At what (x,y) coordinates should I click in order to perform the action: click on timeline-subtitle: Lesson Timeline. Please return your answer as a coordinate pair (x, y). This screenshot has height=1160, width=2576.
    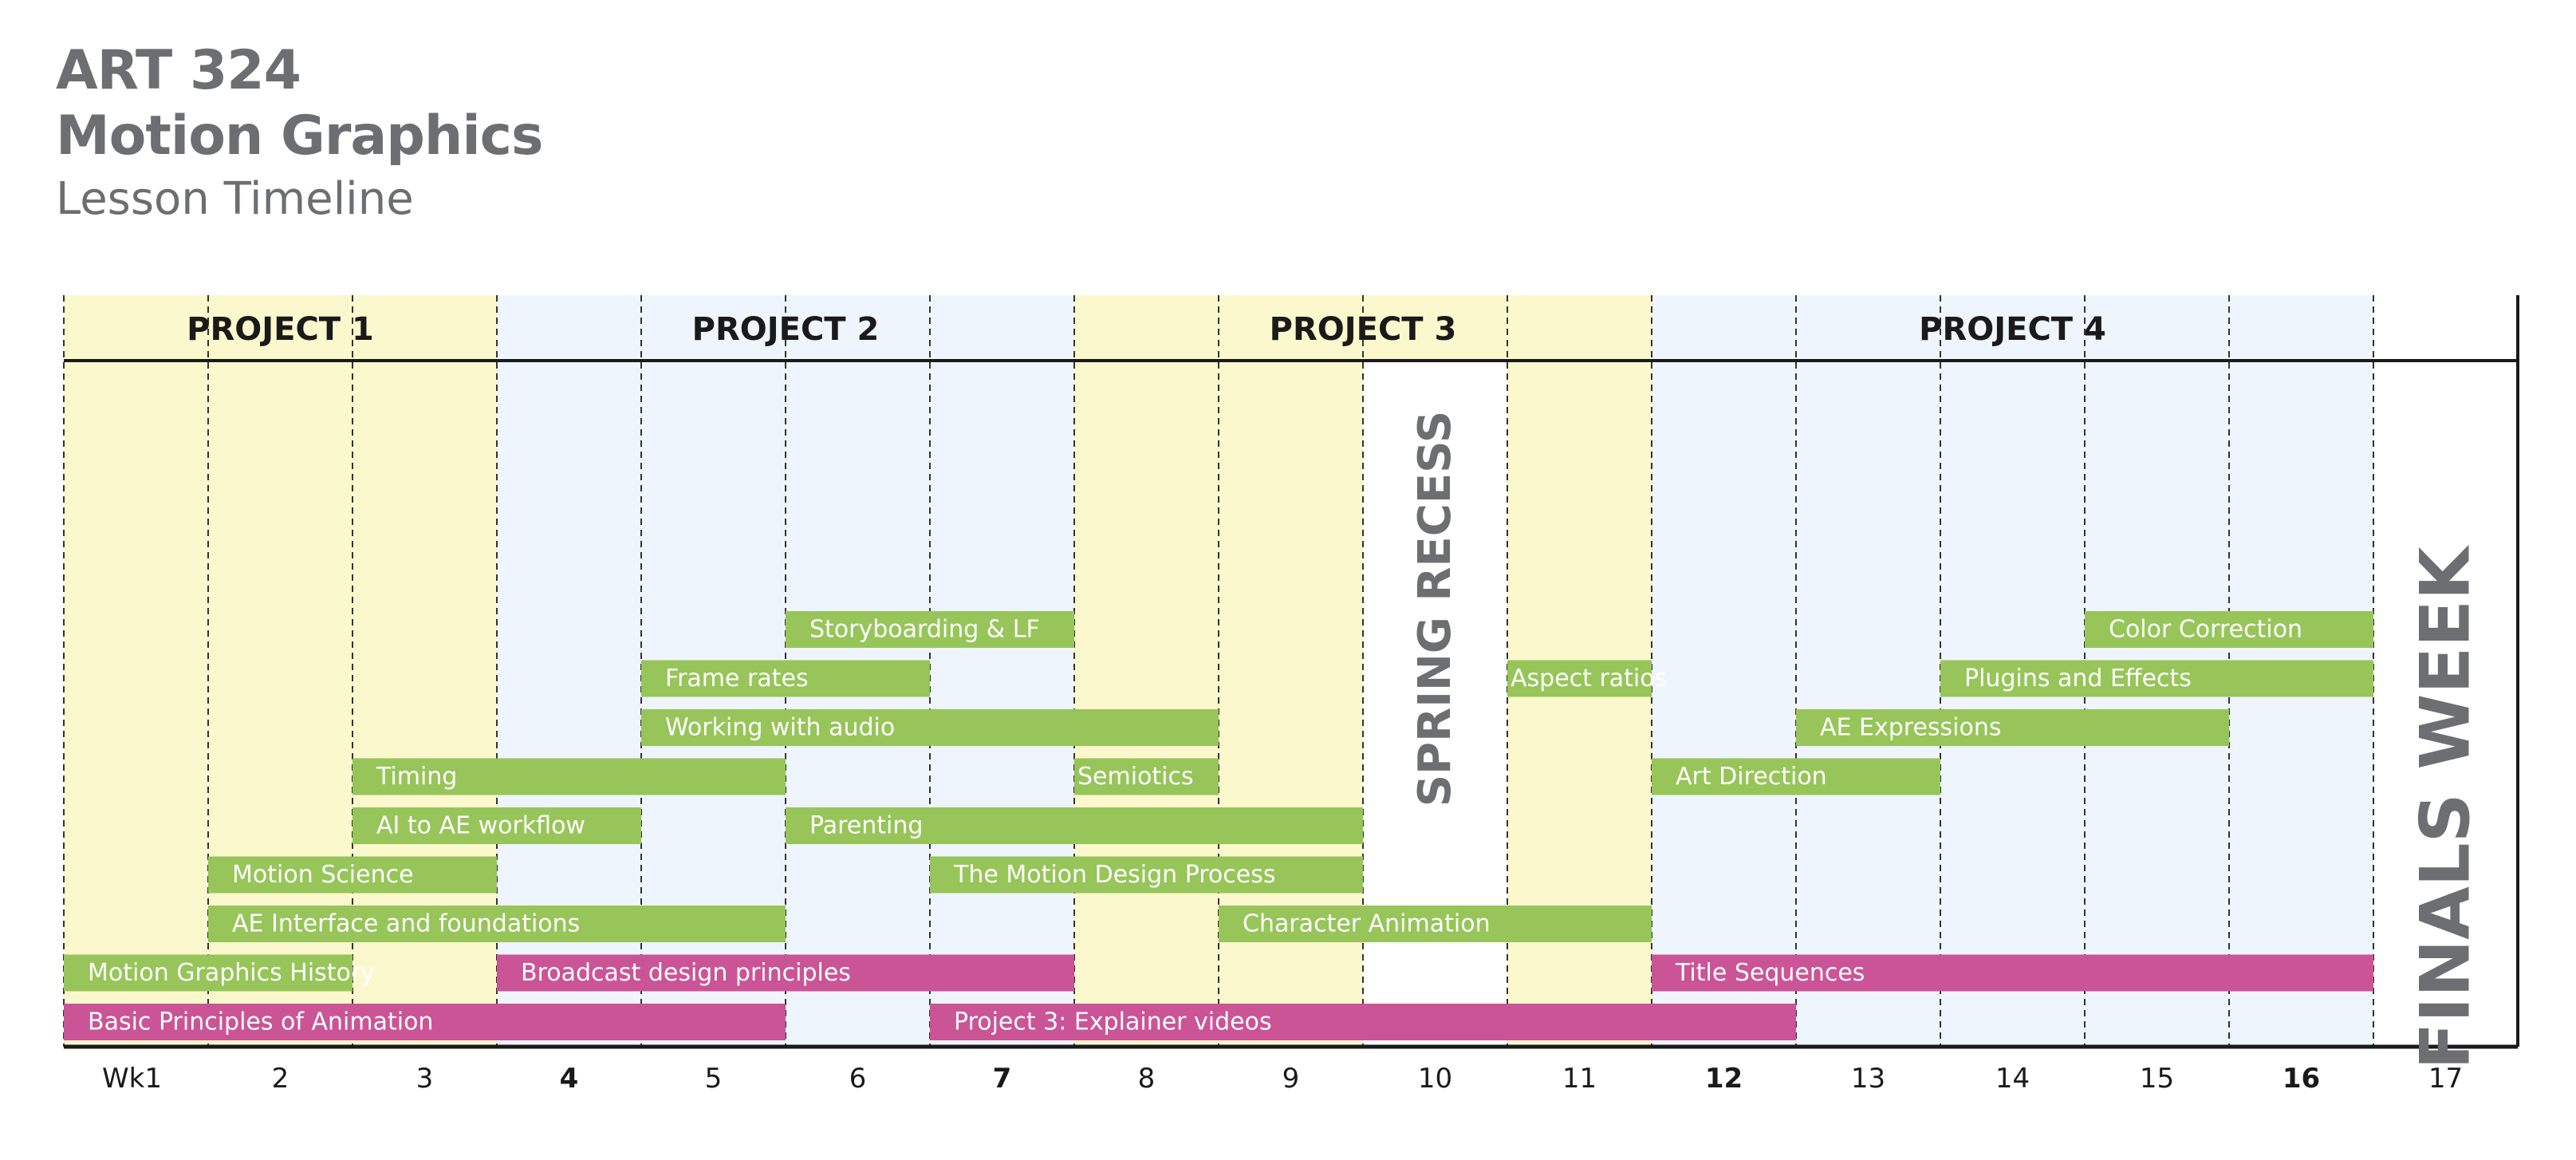
    Looking at the image, I should click on (235, 199).